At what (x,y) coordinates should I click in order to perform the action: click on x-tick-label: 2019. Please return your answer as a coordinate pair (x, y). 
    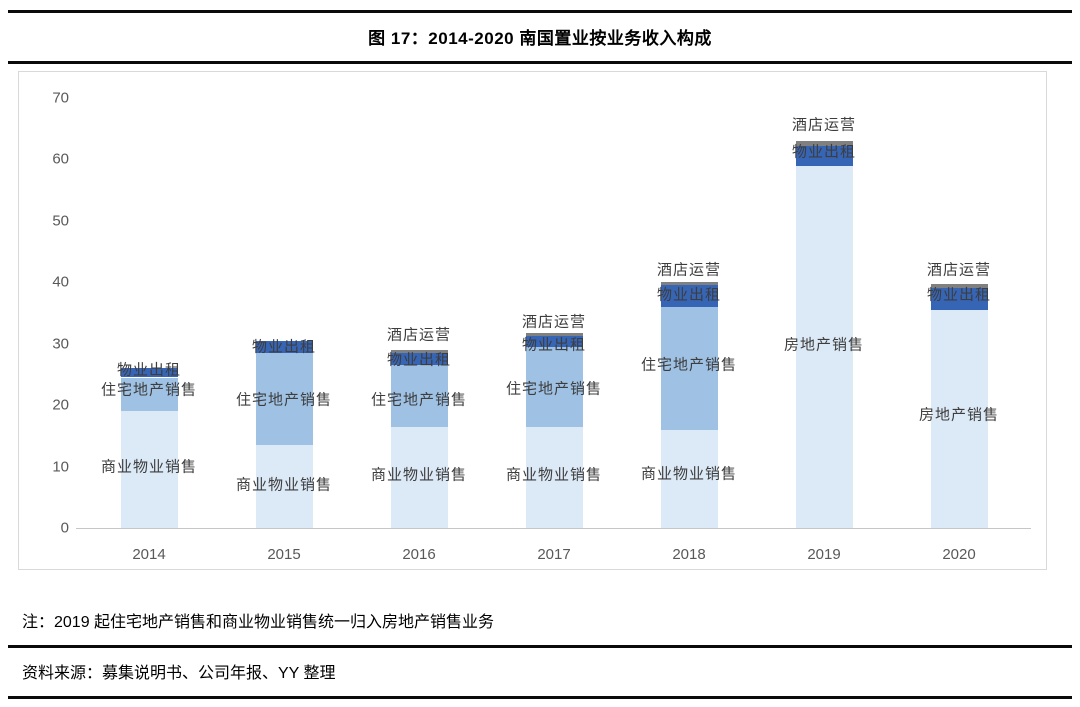
    Looking at the image, I should click on (824, 554).